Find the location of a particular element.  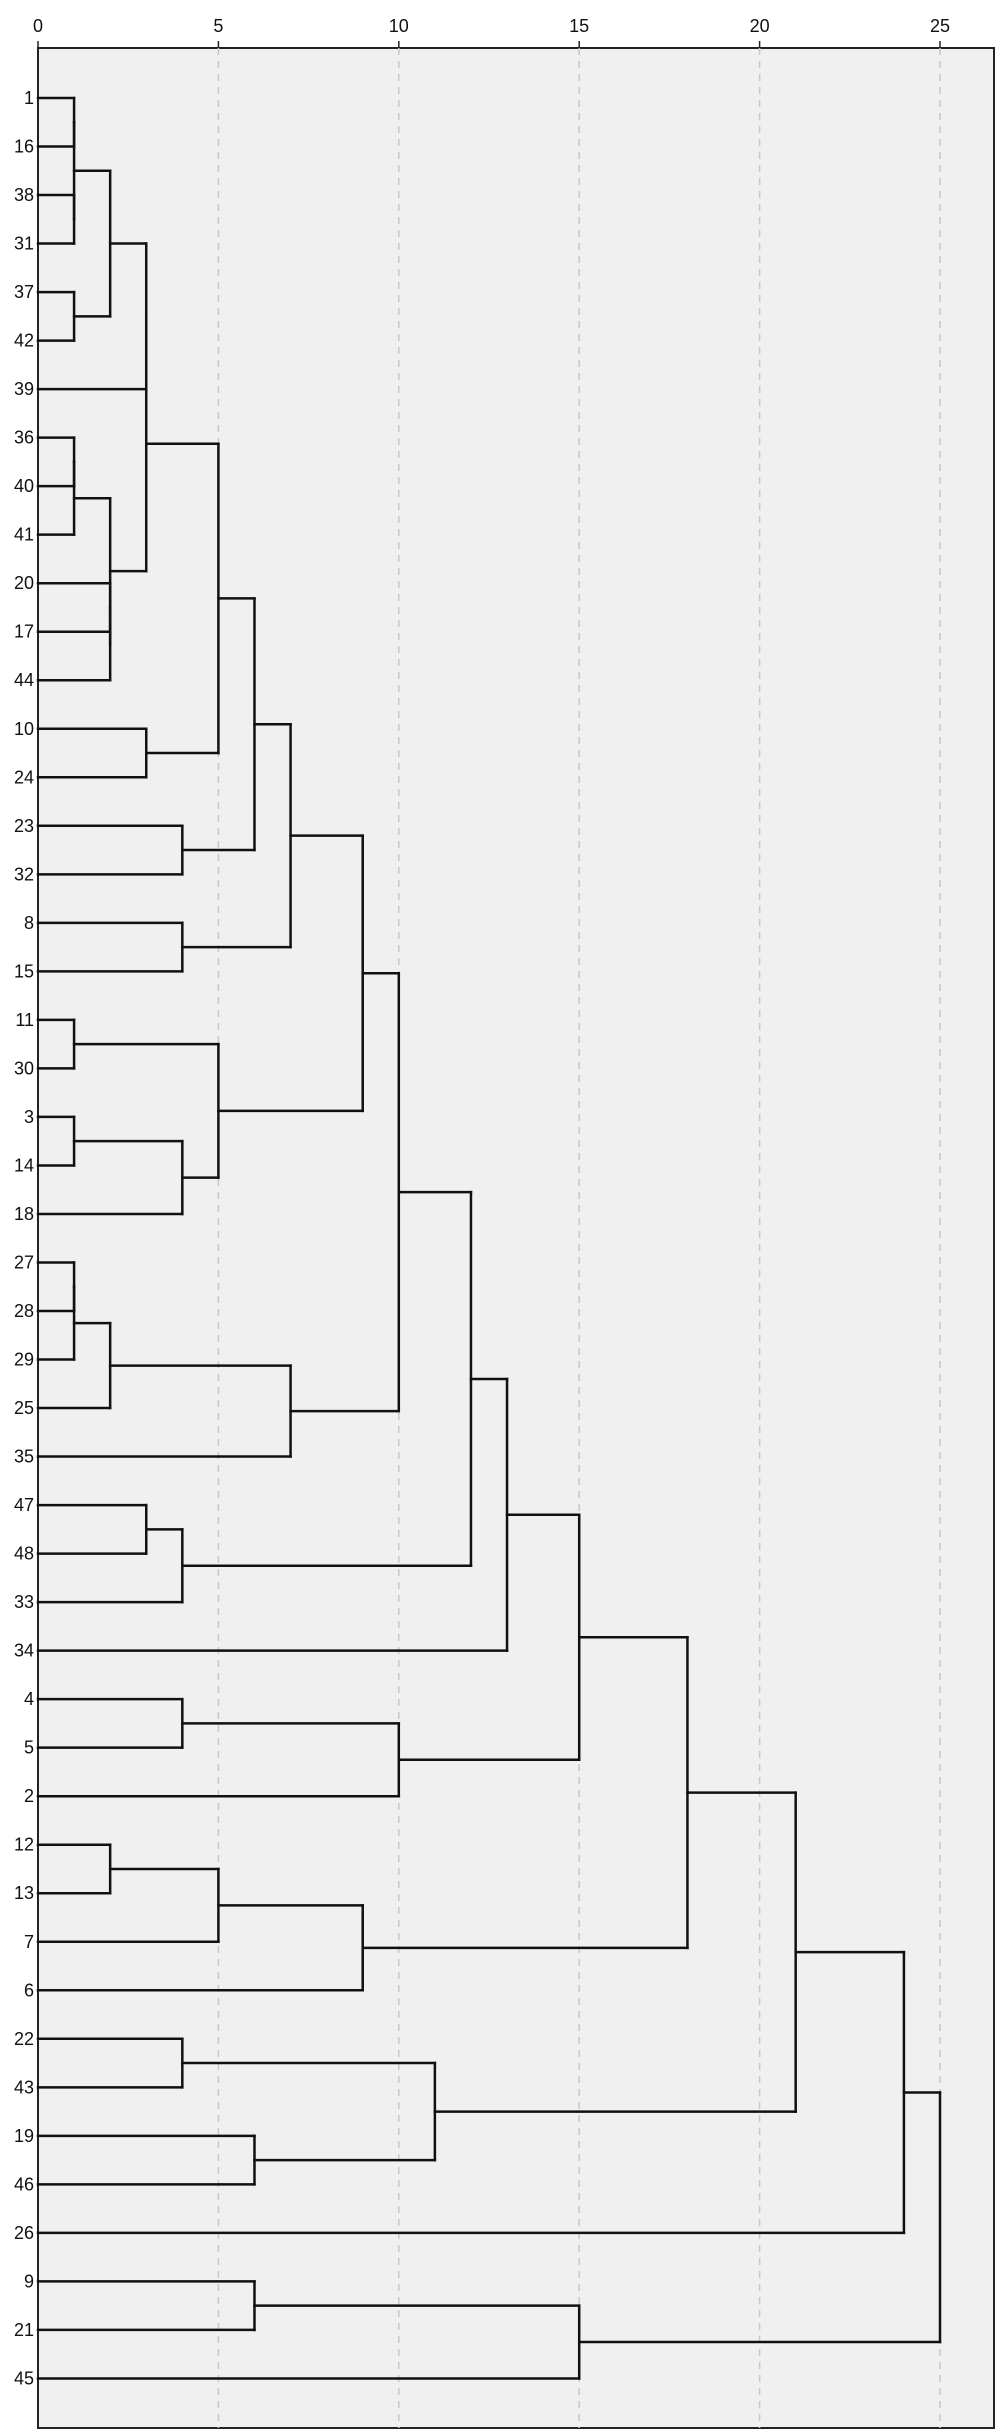

leaf-label-27: 27 is located at coordinates (24, 1262).